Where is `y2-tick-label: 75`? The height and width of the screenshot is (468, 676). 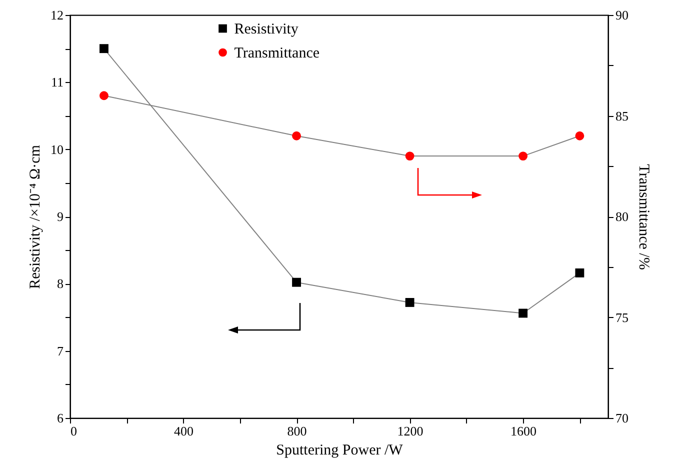 y2-tick-label: 75 is located at coordinates (622, 317).